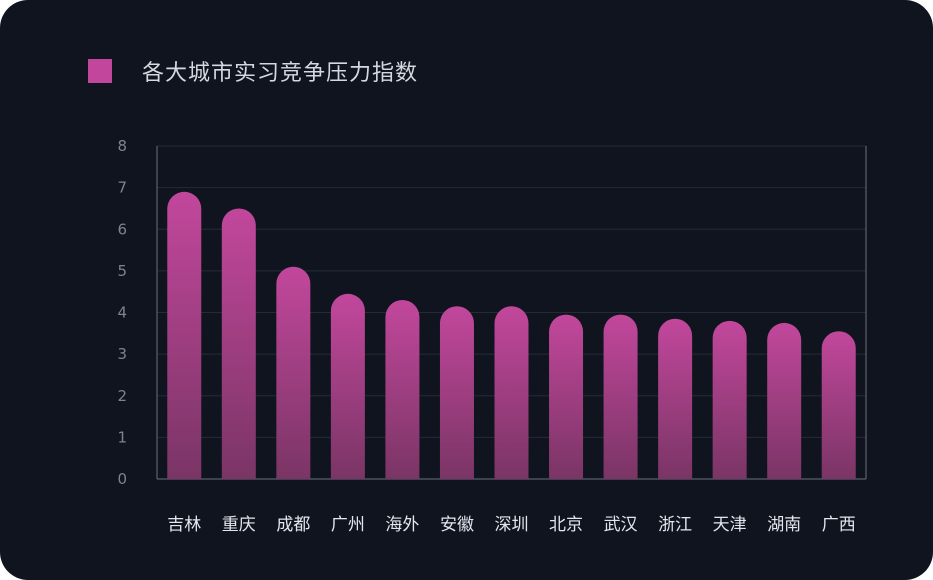 This screenshot has width=933, height=580. Describe the element at coordinates (122, 146) in the screenshot. I see `y-tick-label: 8` at that location.